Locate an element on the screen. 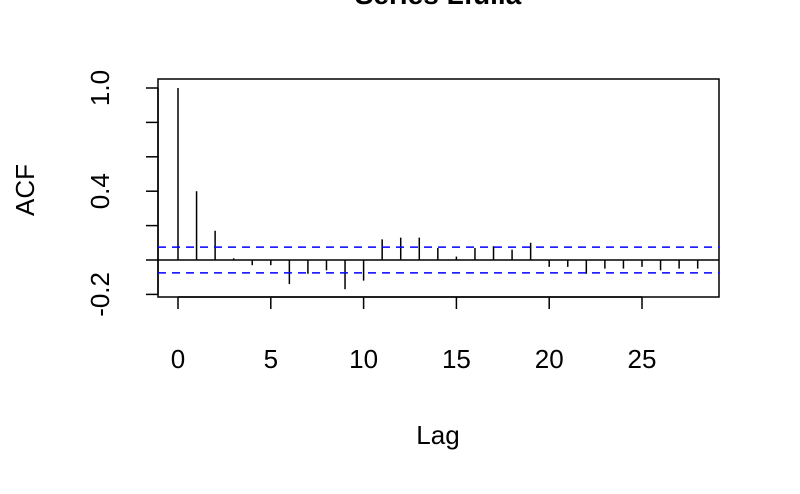  x-tick-label: 15 is located at coordinates (456, 359).